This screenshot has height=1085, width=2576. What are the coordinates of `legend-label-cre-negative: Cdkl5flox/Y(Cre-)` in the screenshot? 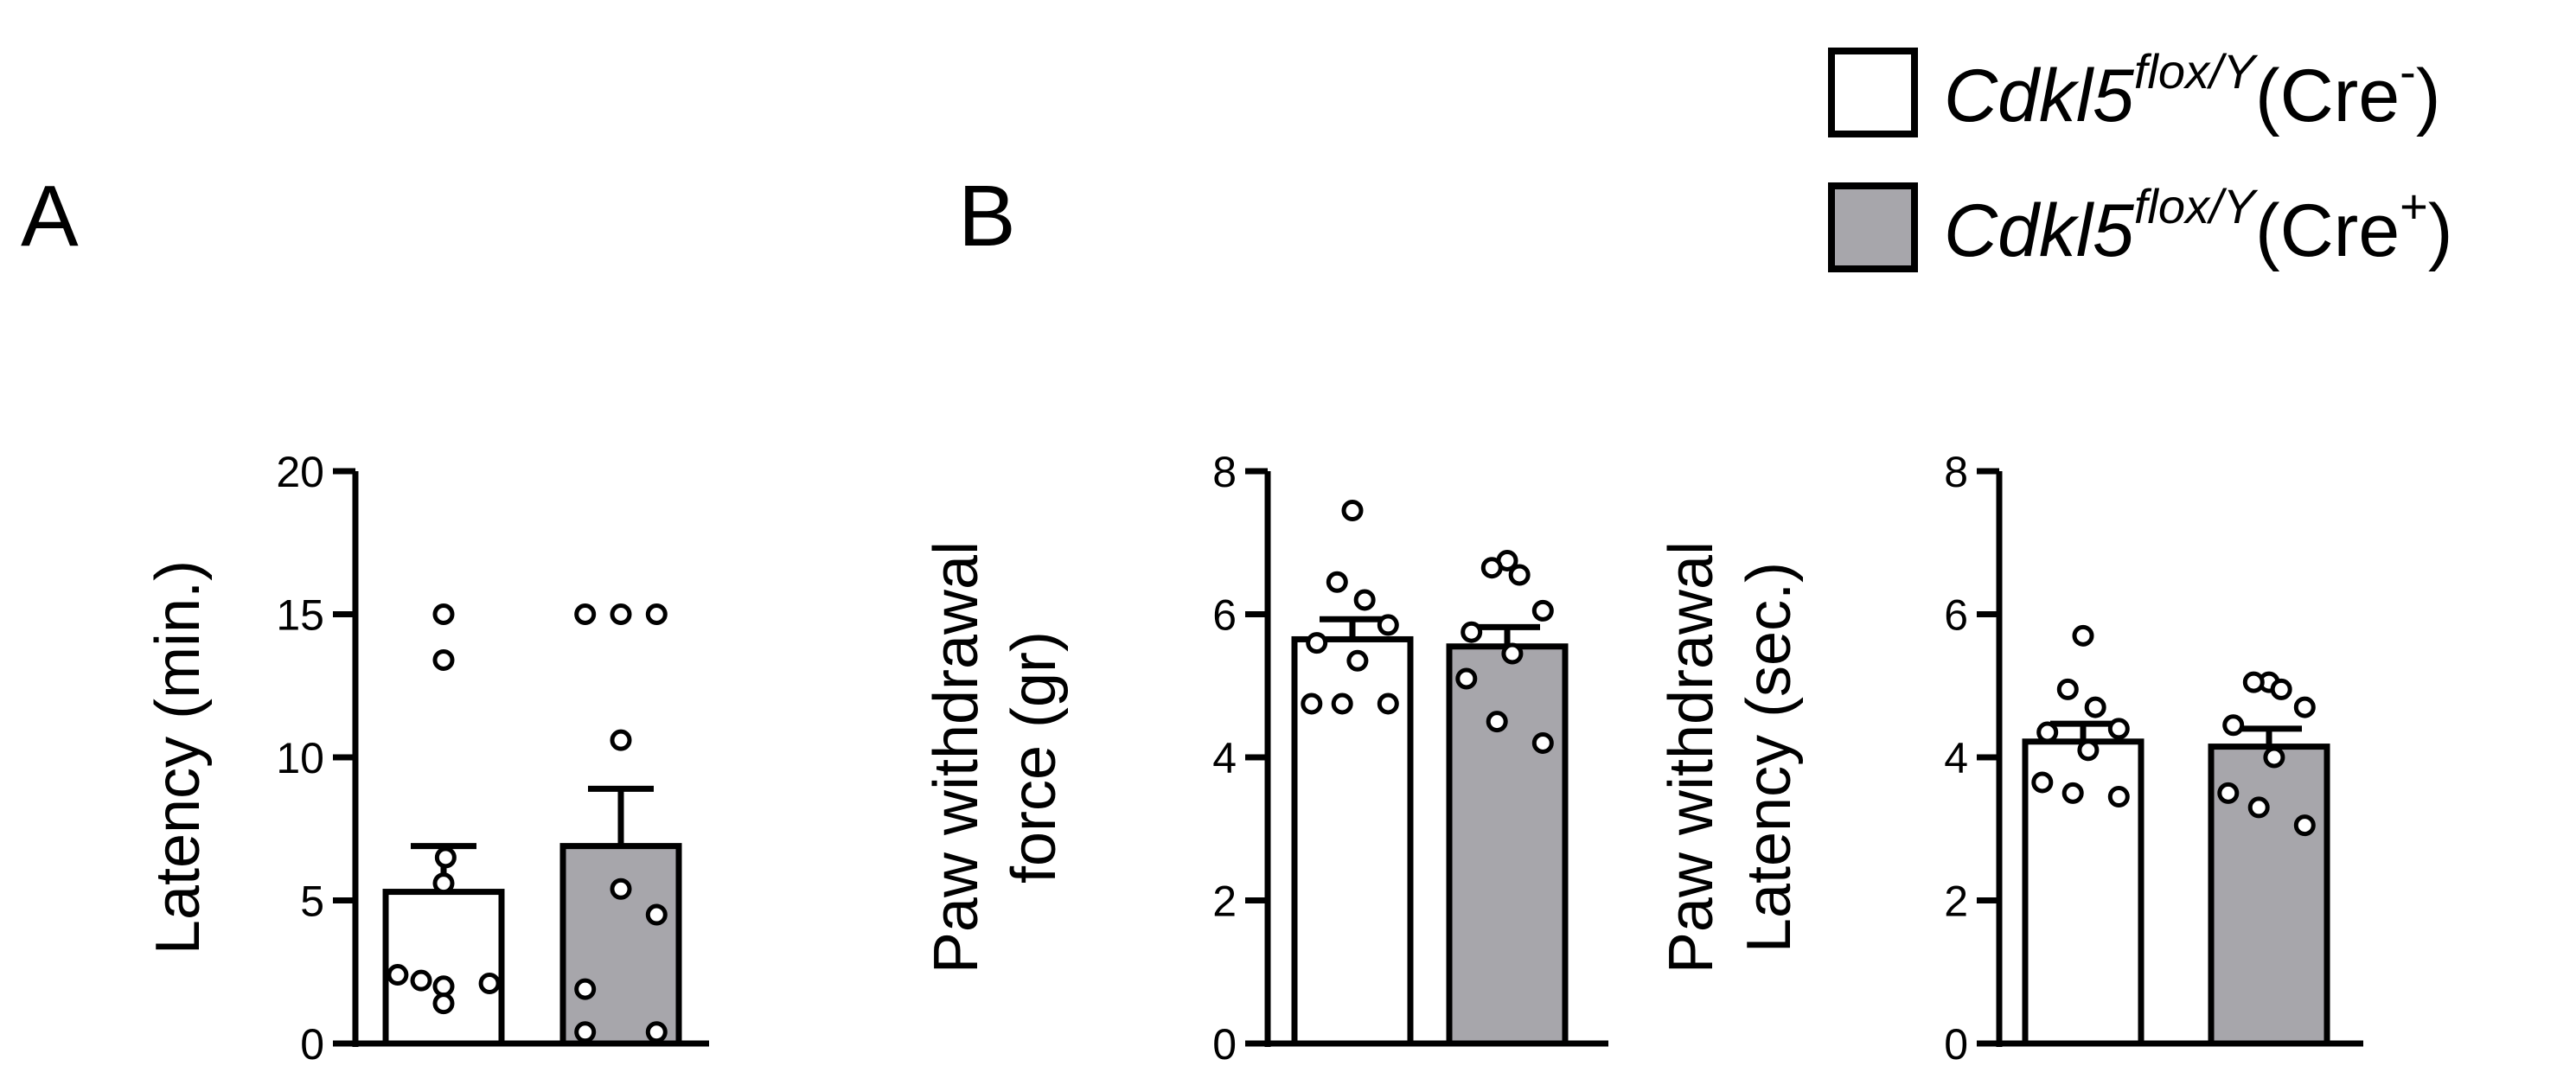 It's located at (2192, 90).